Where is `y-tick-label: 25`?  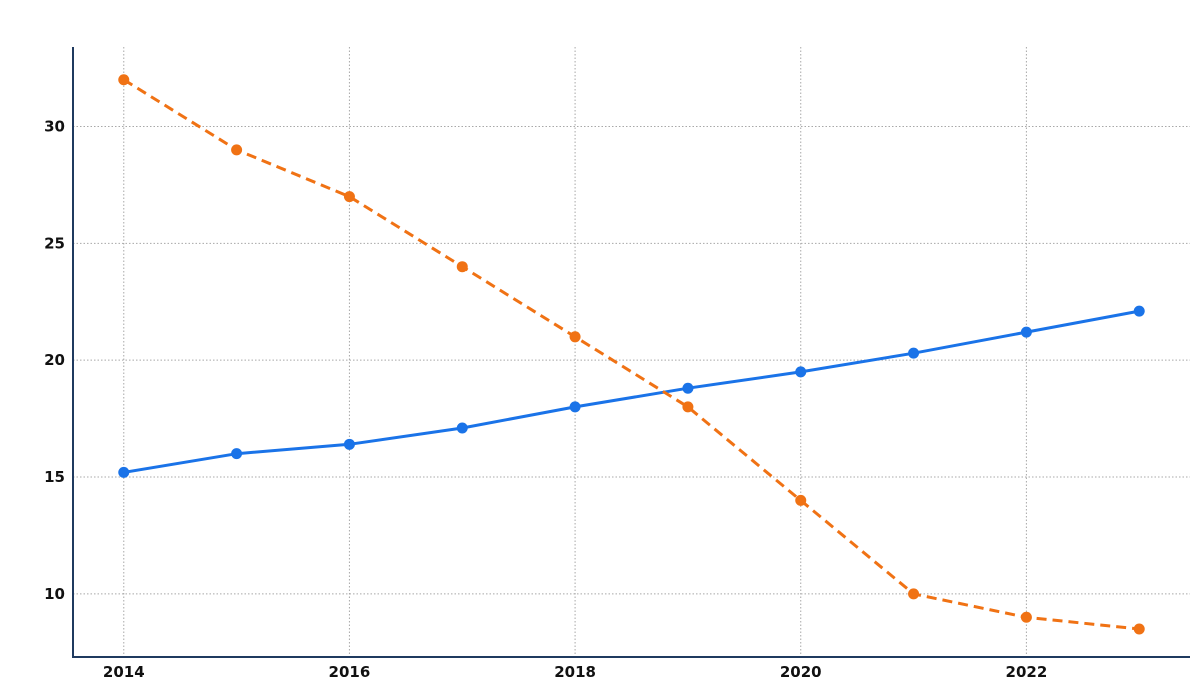 y-tick-label: 25 is located at coordinates (54, 243).